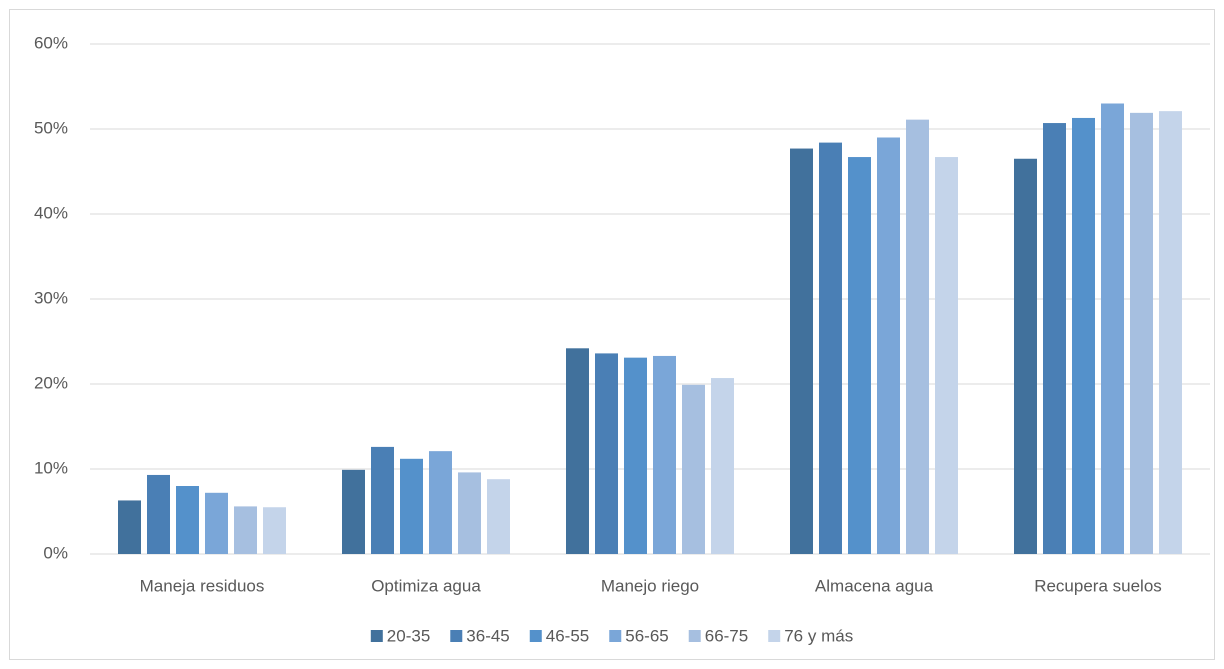 This screenshot has height=669, width=1224. Describe the element at coordinates (51, 42) in the screenshot. I see `y-tick-label: 60%` at that location.